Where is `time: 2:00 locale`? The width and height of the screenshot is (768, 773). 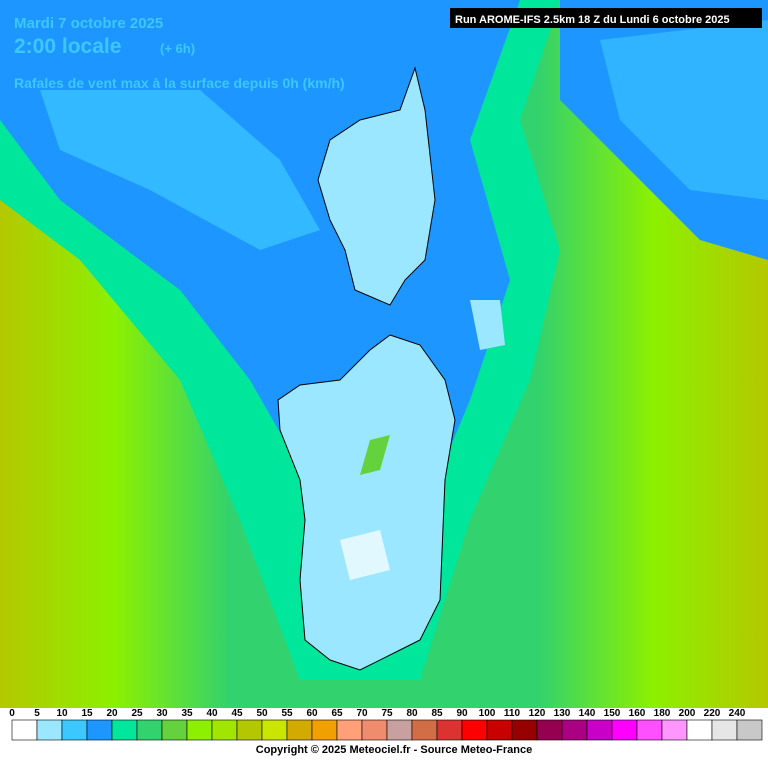 time: 2:00 locale is located at coordinates (67, 46).